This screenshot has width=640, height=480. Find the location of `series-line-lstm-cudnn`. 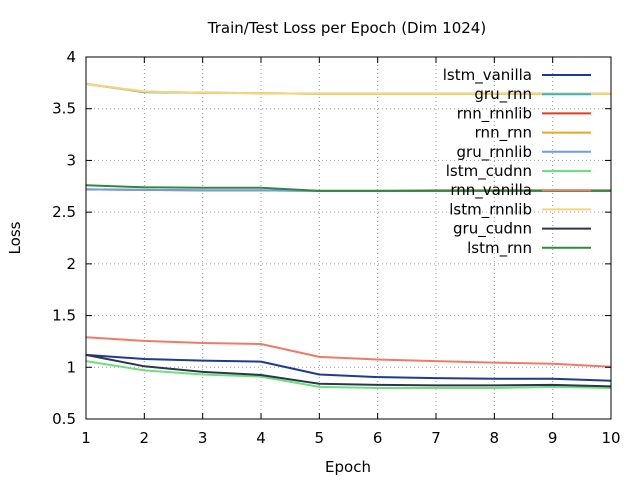

series-line-lstm-cudnn is located at coordinates (348, 374).